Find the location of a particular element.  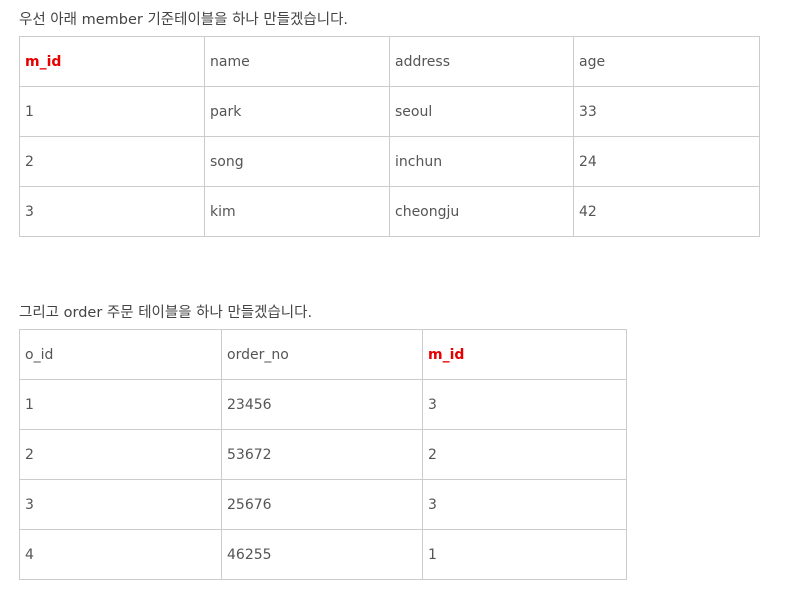

table-cell: seoul is located at coordinates (481, 111).